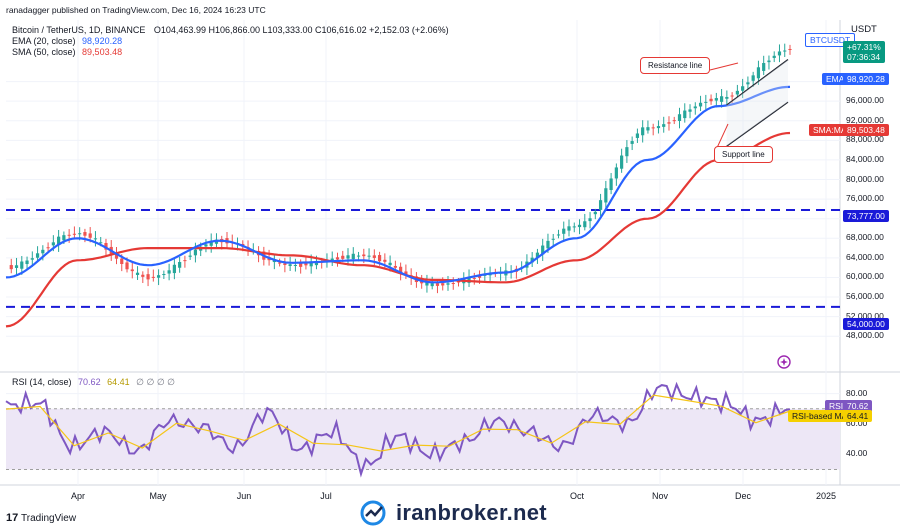  I want to click on sparkle-icon, so click(784, 362).